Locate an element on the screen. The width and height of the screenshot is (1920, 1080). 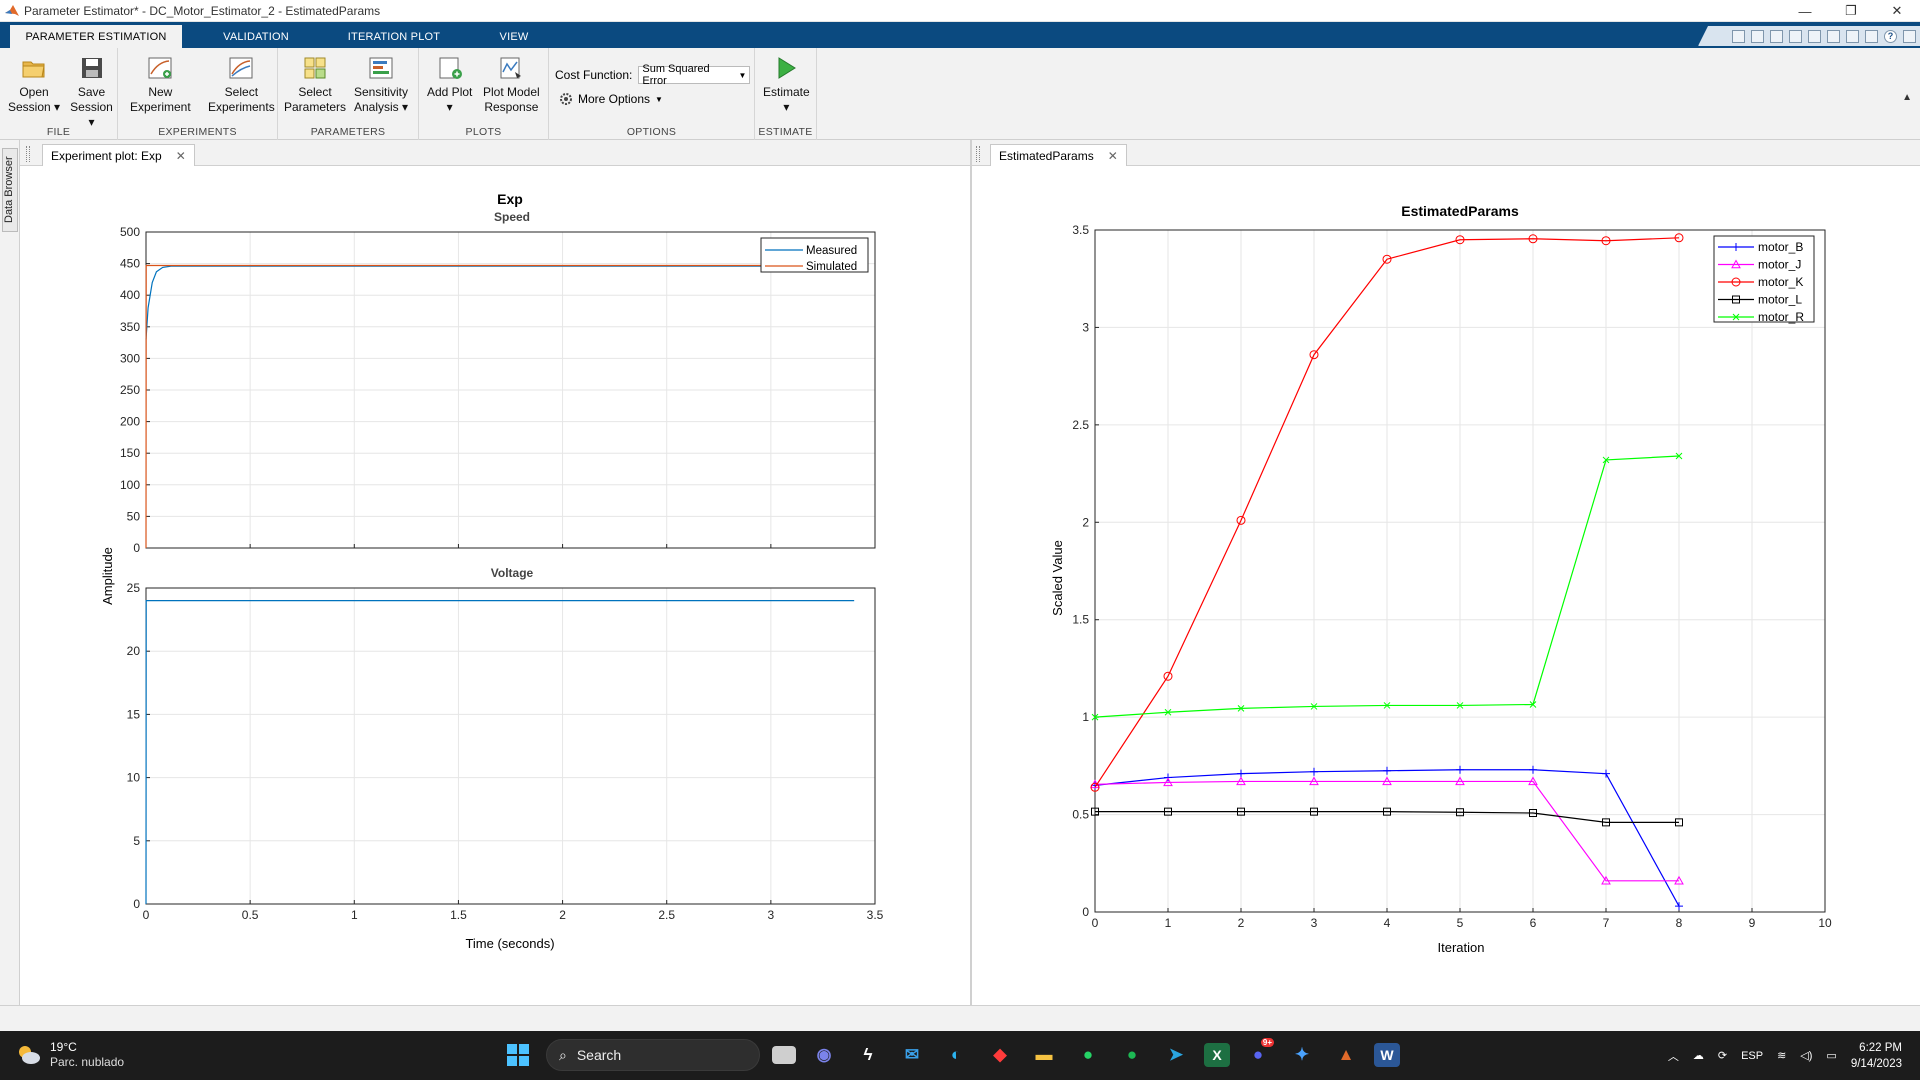
circle-marker is located at coordinates (1460, 240).